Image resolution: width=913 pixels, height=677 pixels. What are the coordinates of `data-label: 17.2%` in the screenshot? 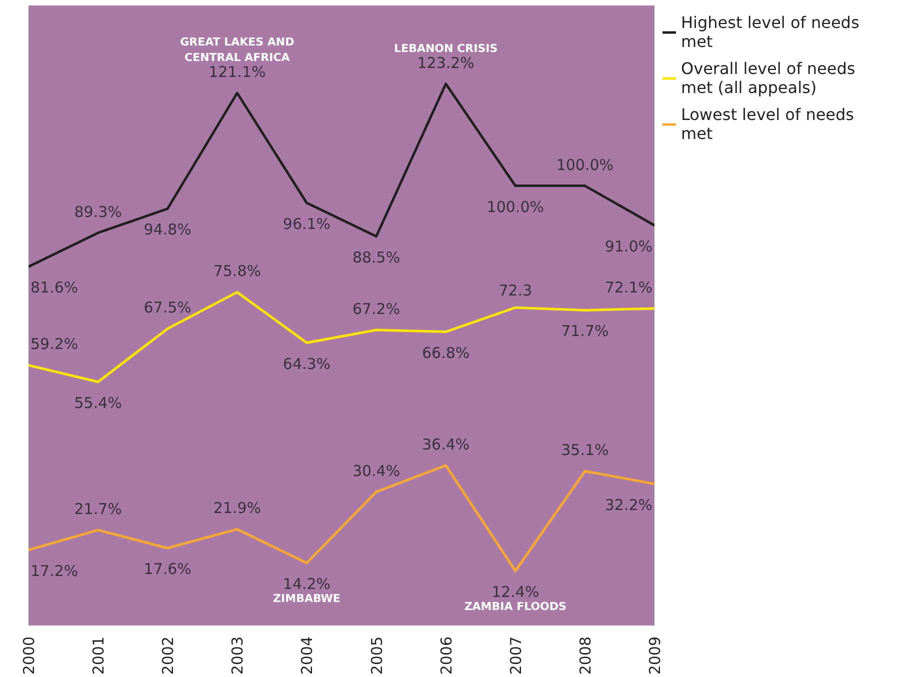 It's located at (54, 571).